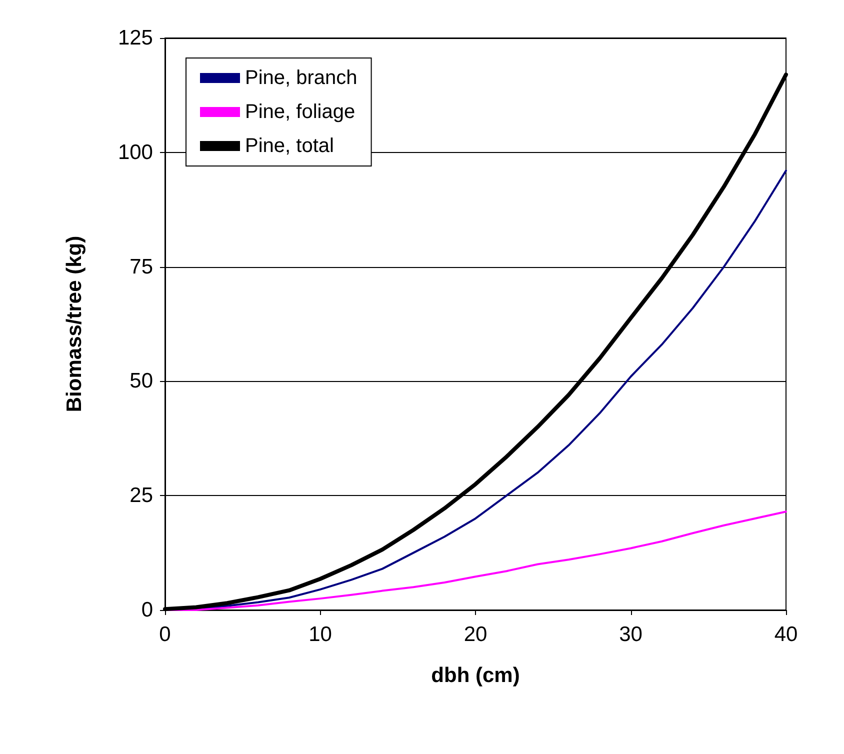  Describe the element at coordinates (141, 381) in the screenshot. I see `y-tick-label: 50` at that location.